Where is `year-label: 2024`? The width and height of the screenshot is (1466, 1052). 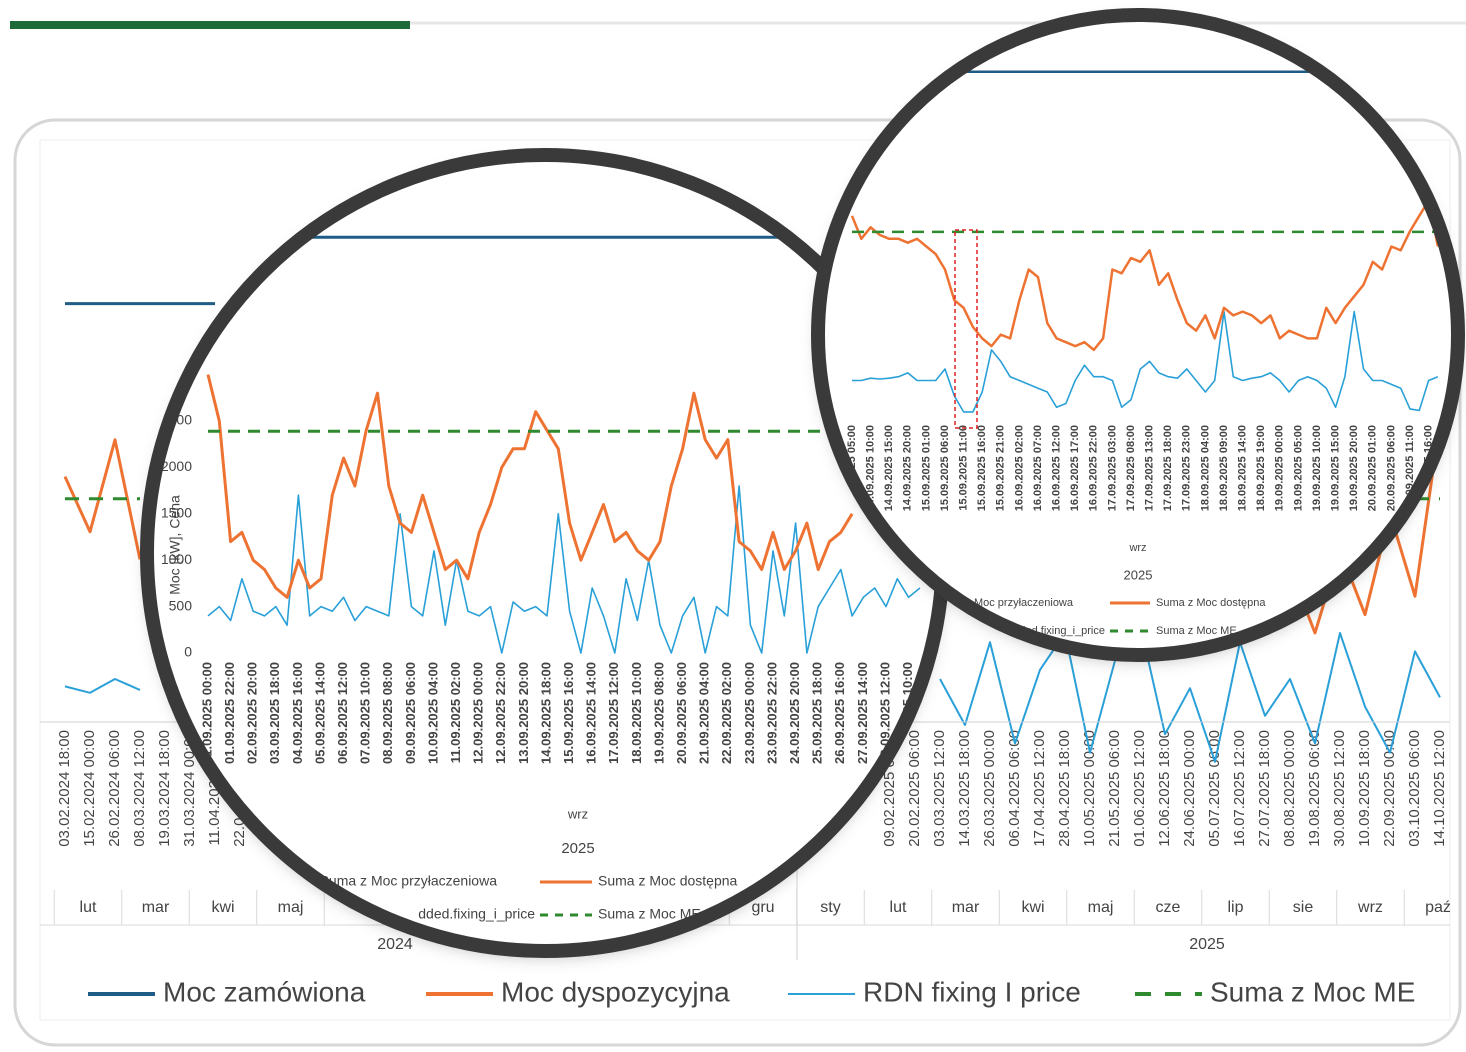
year-label: 2024 is located at coordinates (395, 944).